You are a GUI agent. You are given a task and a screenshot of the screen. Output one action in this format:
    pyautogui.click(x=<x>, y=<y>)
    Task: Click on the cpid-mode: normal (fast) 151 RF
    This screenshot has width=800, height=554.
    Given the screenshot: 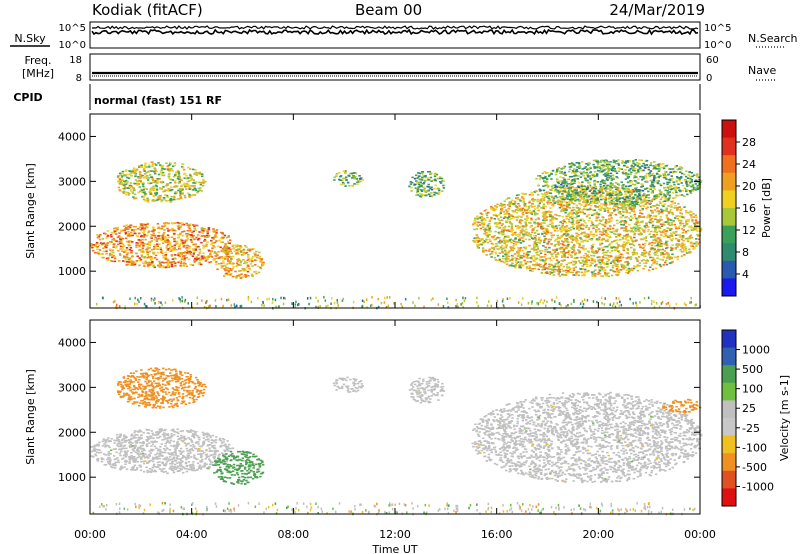 What is the action you would take?
    pyautogui.click(x=158, y=100)
    